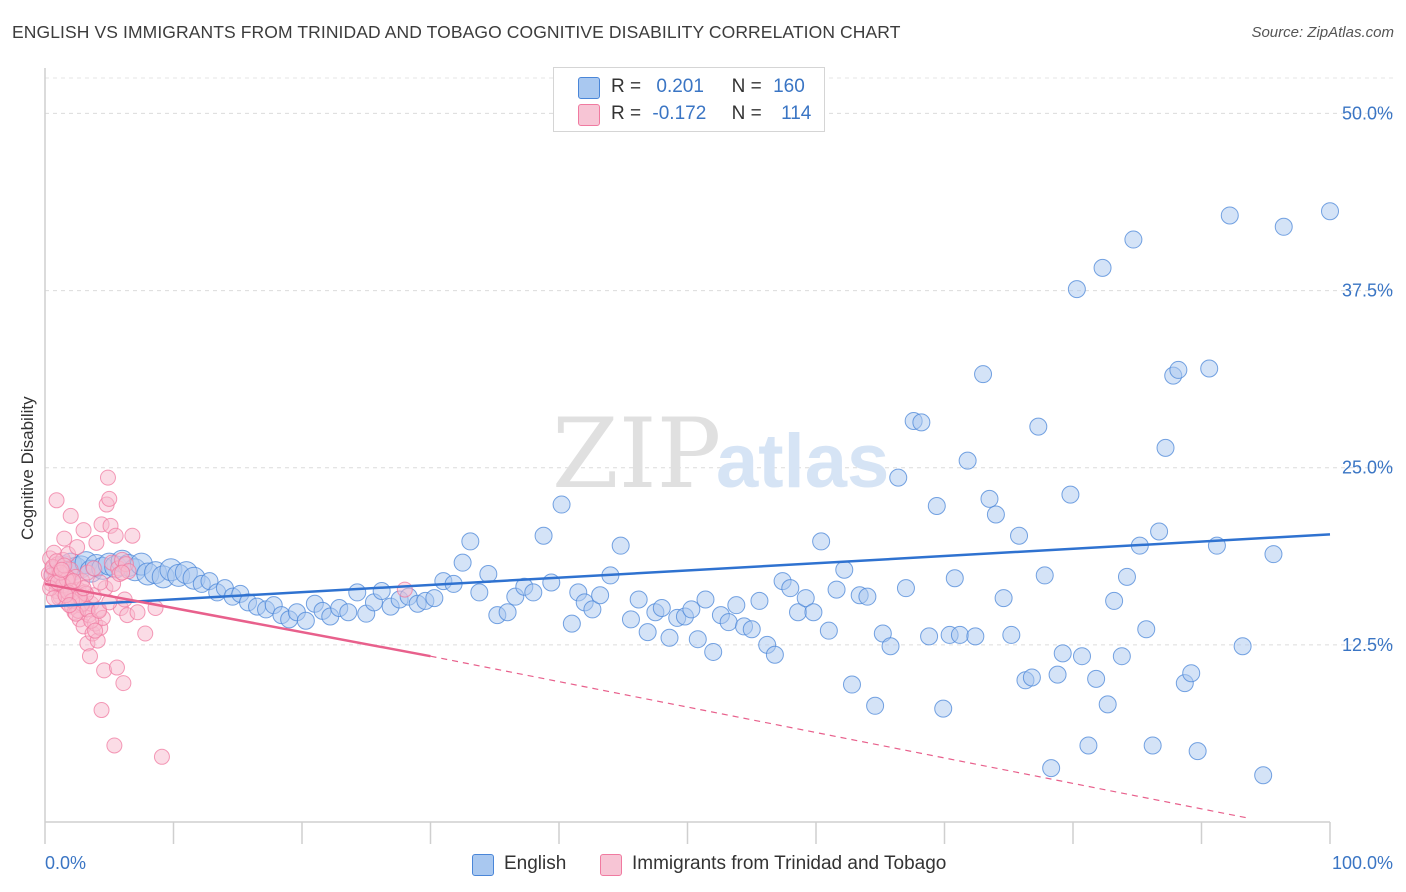  What do you see at coordinates (802, 461) in the screenshot?
I see `watermark-atlas: atlas` at bounding box center [802, 461].